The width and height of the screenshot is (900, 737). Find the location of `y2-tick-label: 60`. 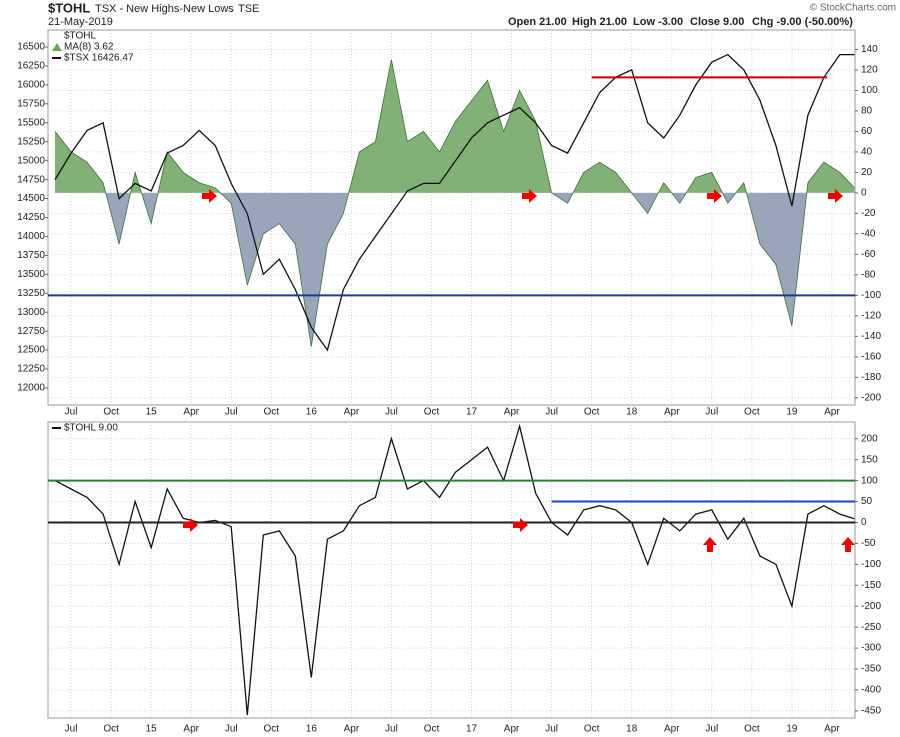

y2-tick-label: 60 is located at coordinates (867, 131).